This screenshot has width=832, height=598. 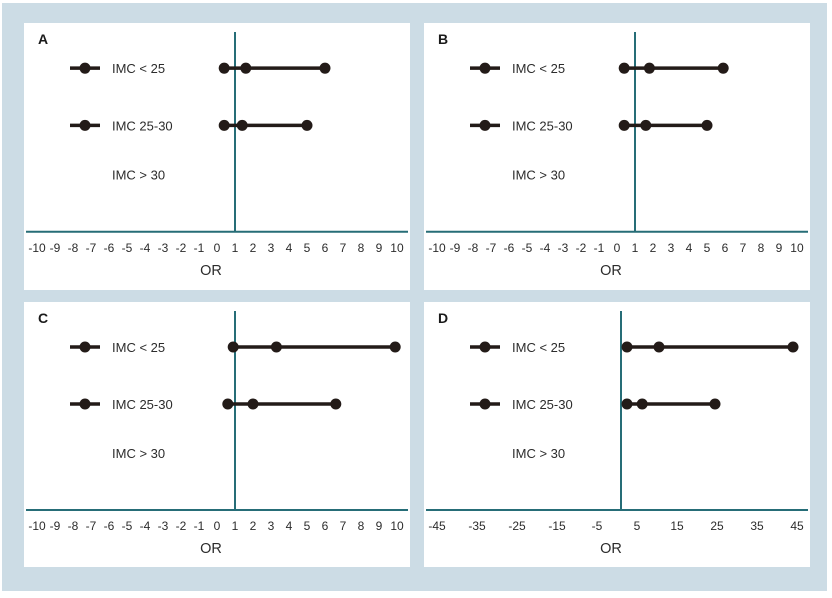 I want to click on panel-d-label: D, so click(x=443, y=318).